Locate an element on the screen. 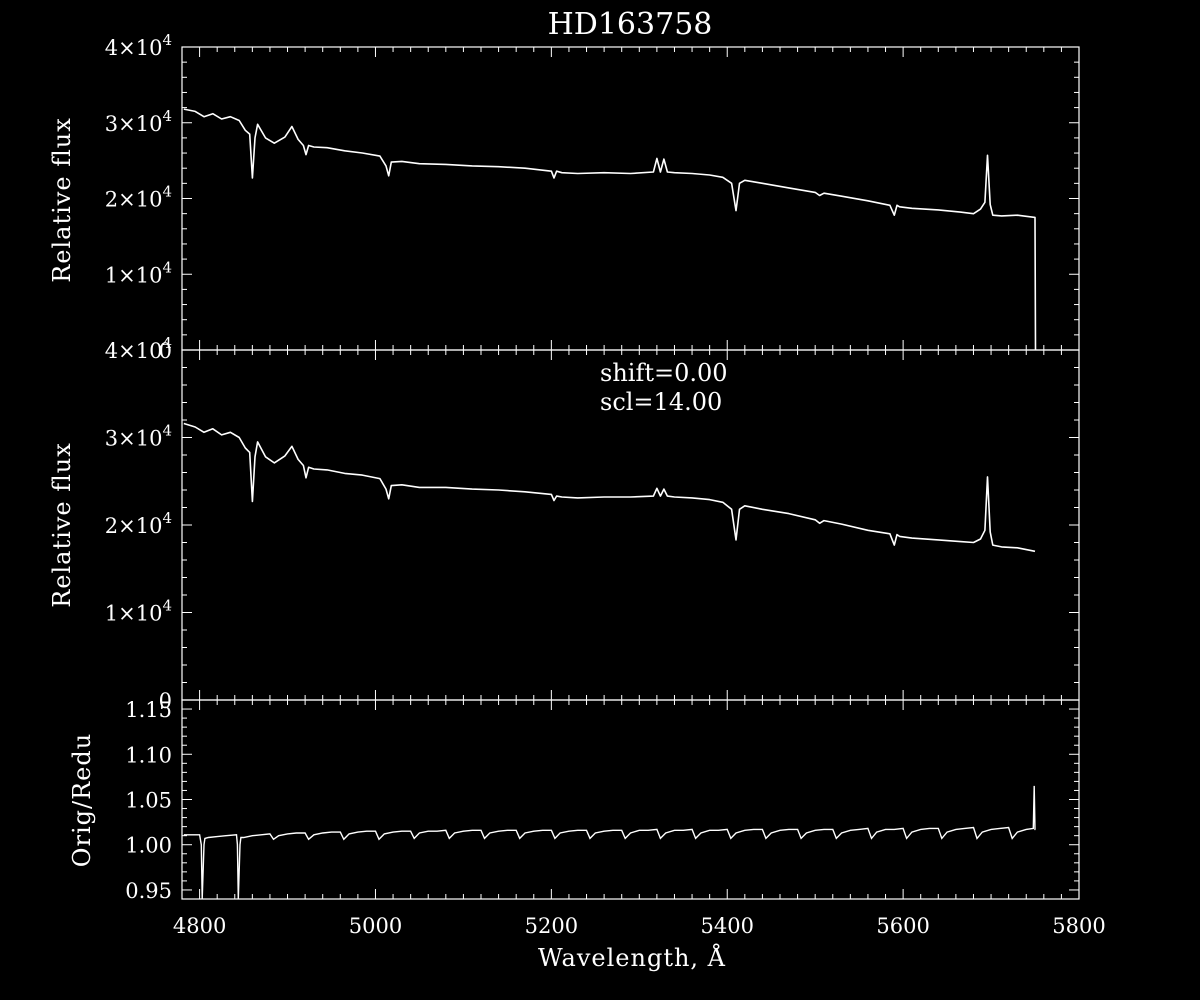 The image size is (1200, 1000). scale-annotation: scl=14.00 is located at coordinates (661, 402).